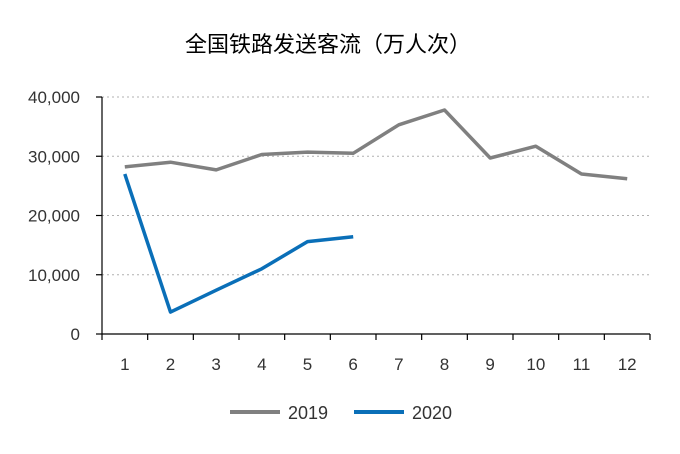 The height and width of the screenshot is (454, 680). Describe the element at coordinates (398, 364) in the screenshot. I see `x-tick-label: 7` at that location.